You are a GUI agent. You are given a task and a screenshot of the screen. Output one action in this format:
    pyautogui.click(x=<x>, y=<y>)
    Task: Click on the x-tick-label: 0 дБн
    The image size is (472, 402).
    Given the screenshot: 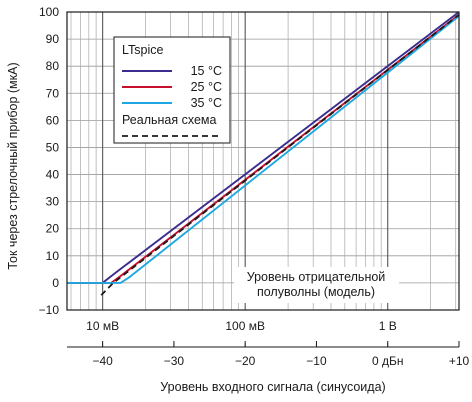 What is the action you would take?
    pyautogui.click(x=388, y=361)
    